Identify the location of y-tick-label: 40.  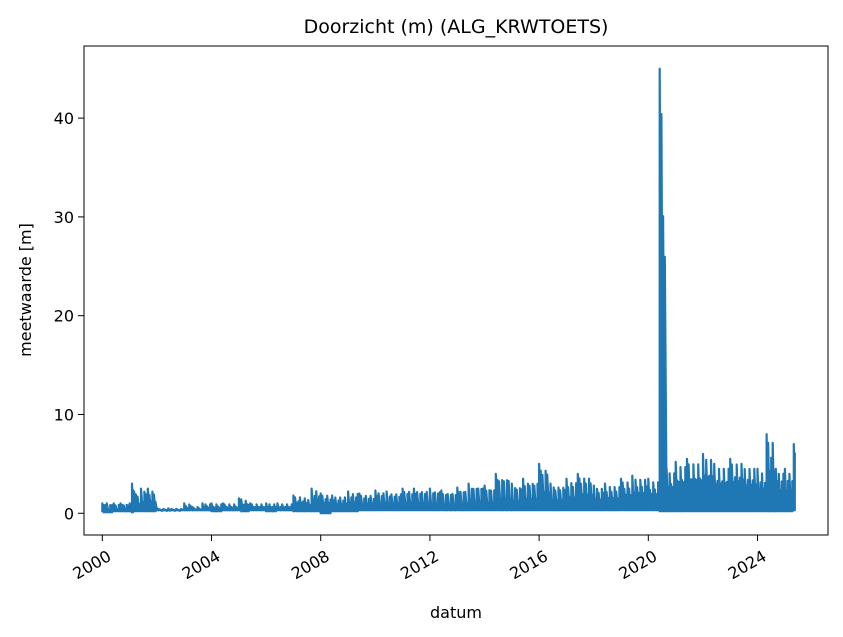
(64, 118).